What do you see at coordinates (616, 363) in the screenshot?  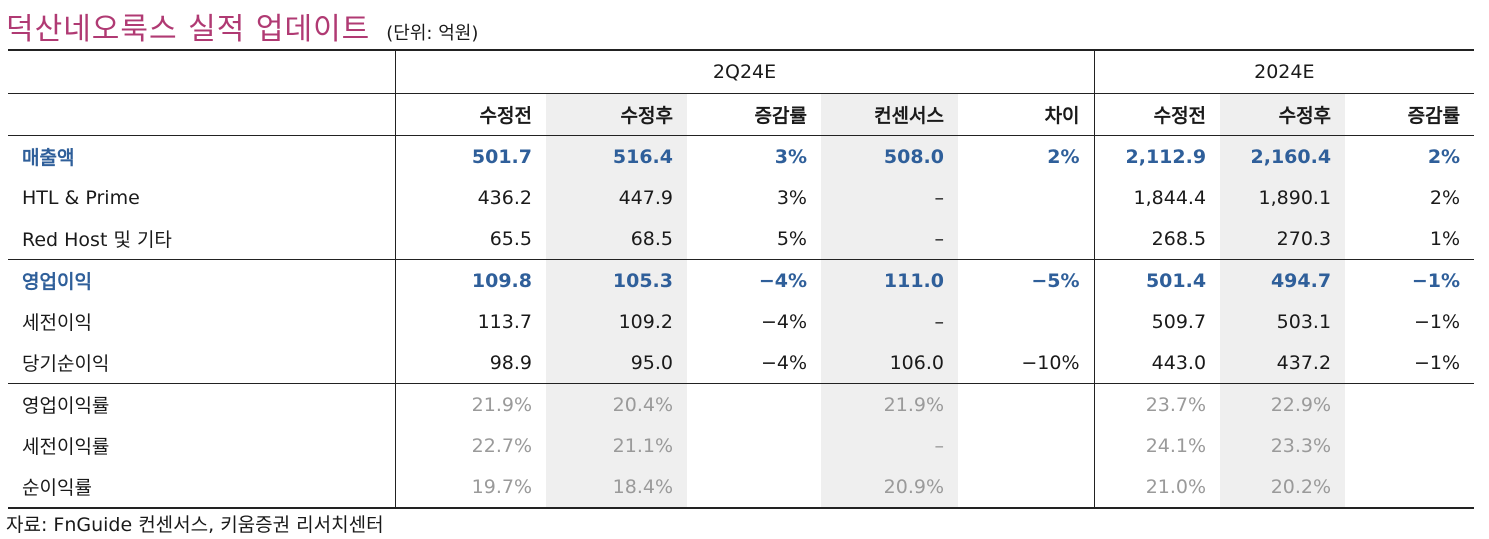 I see `table-cell: 95.0` at bounding box center [616, 363].